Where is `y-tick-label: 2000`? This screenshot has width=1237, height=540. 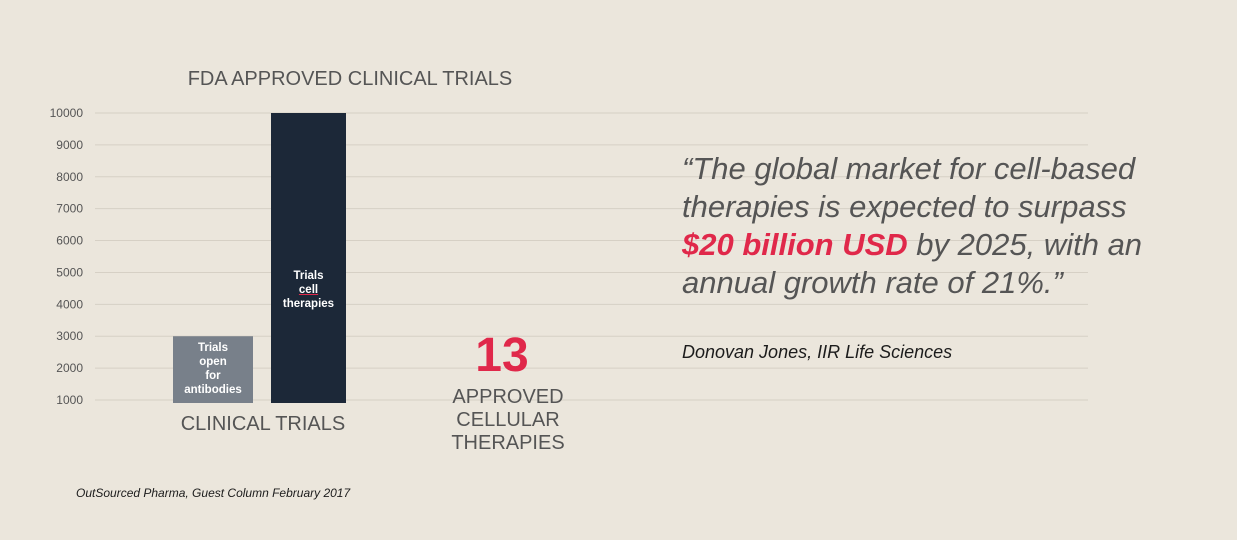 y-tick-label: 2000 is located at coordinates (69, 368).